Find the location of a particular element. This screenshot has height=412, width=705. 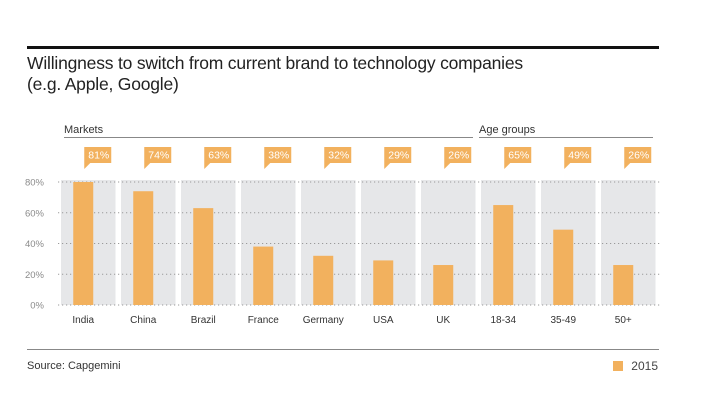

legend-label-2015: 2015 is located at coordinates (644, 366).